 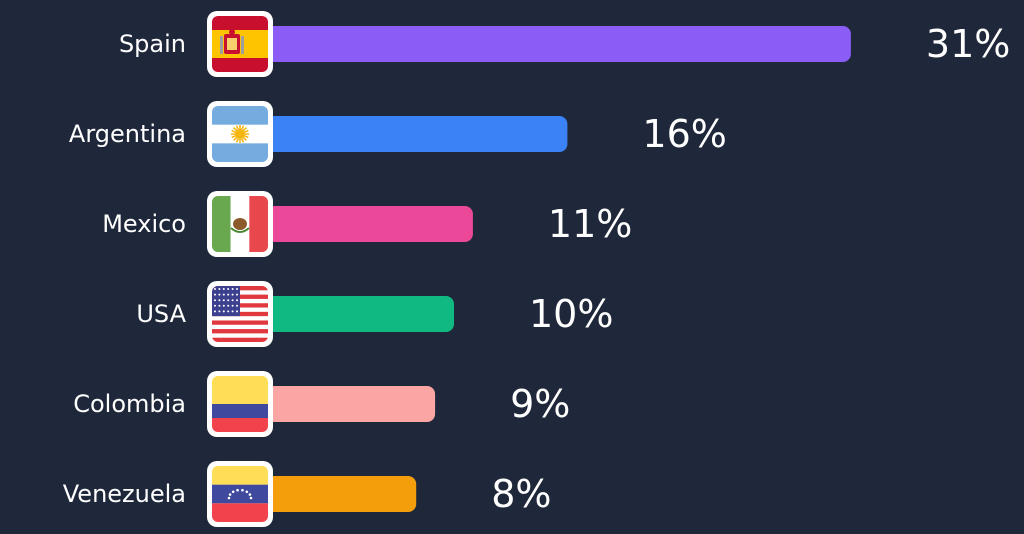 What do you see at coordinates (558, 44) in the screenshot?
I see `bar-spain` at bounding box center [558, 44].